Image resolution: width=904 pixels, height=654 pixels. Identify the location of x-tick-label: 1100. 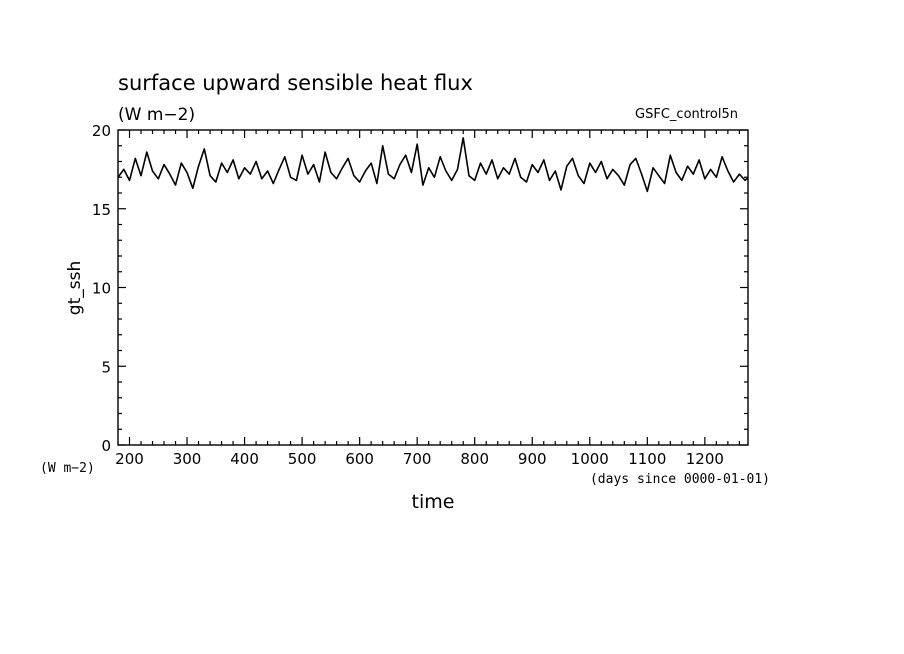
(647, 459).